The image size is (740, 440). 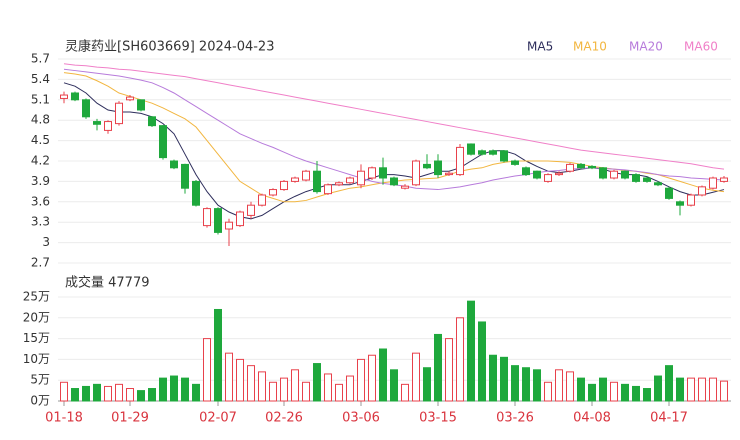 I want to click on legend-entry: MA60, so click(x=701, y=47).